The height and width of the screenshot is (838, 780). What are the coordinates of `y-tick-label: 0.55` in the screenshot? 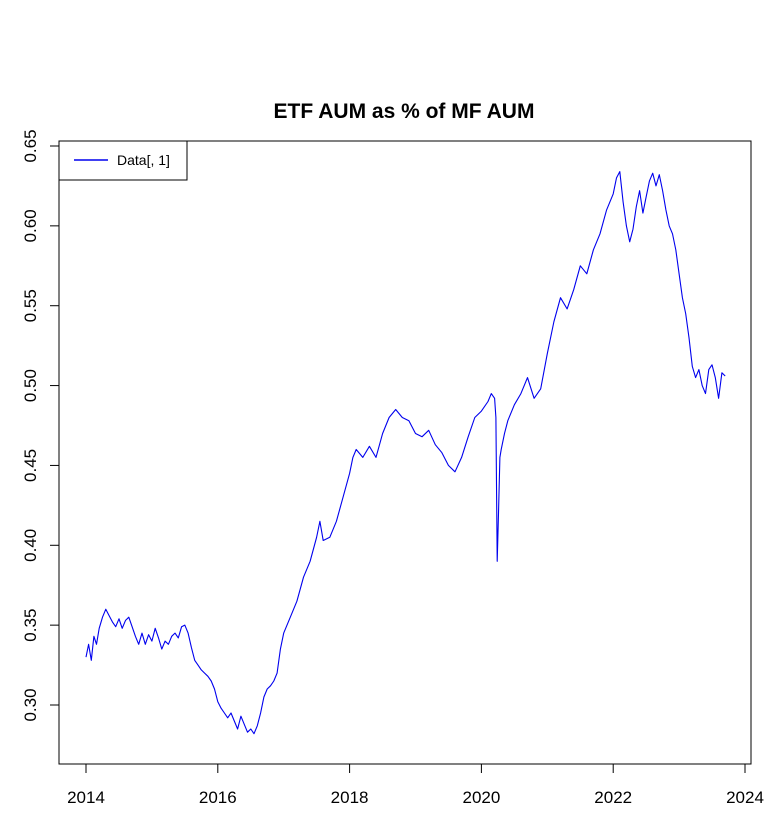 It's located at (30, 305).